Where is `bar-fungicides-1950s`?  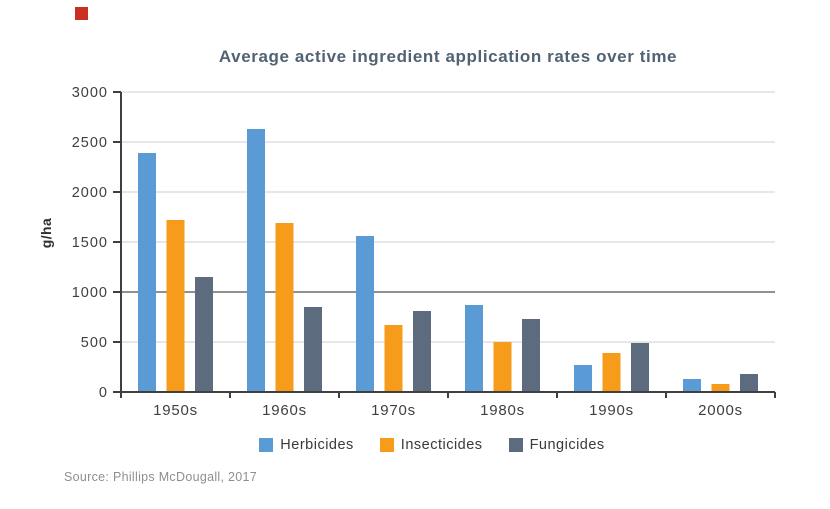 bar-fungicides-1950s is located at coordinates (204, 334).